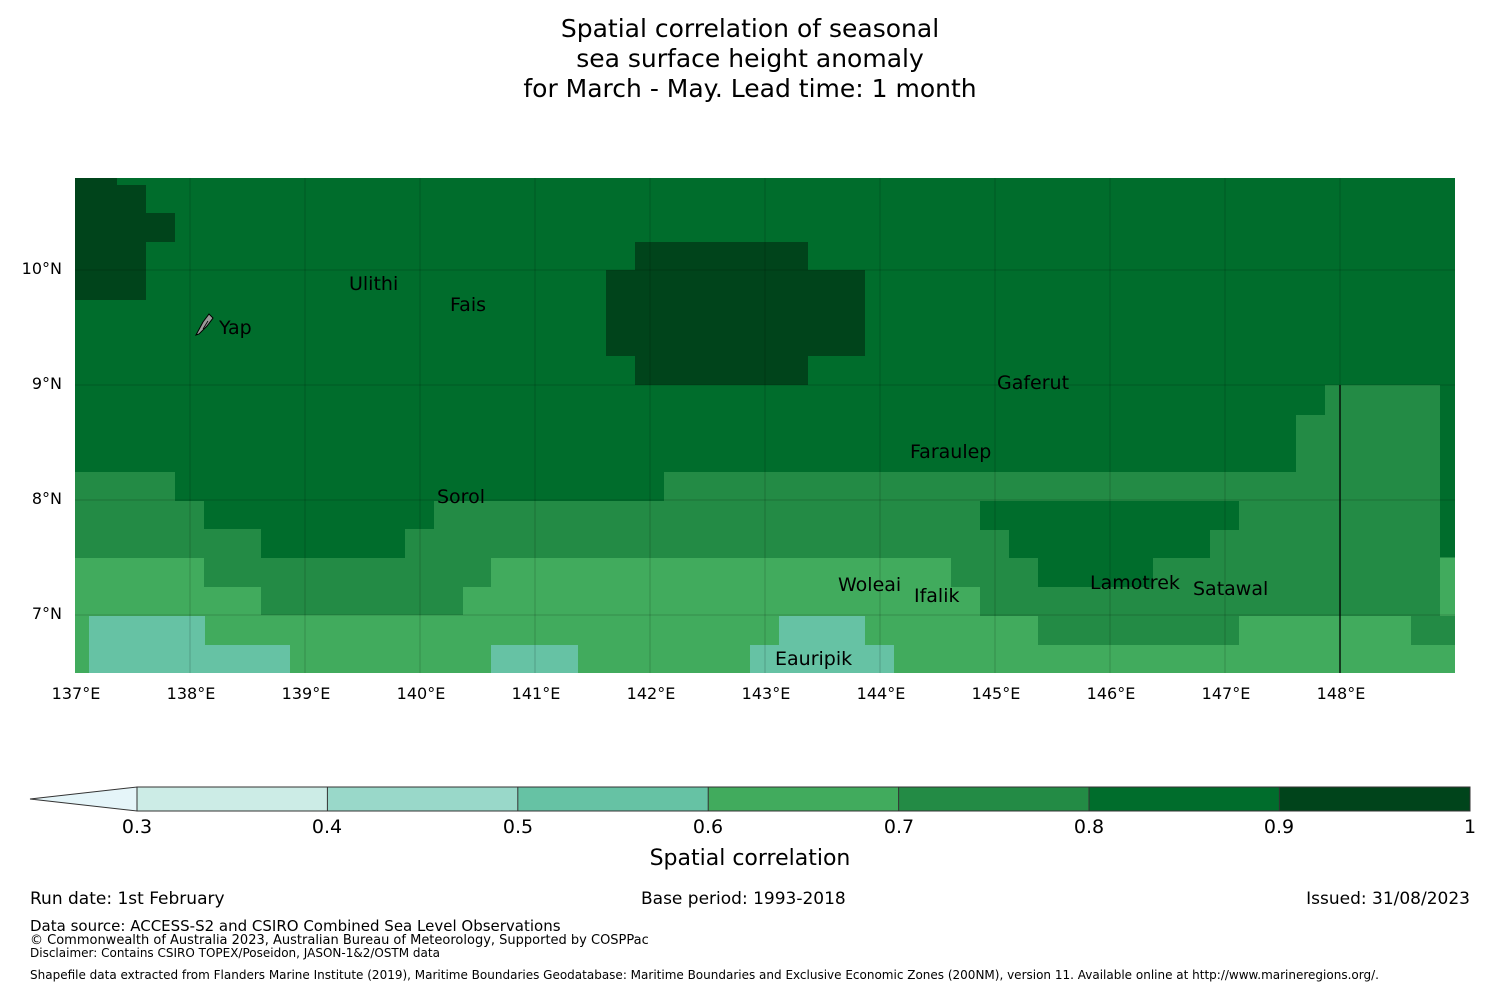 The image size is (1500, 990). I want to click on place-label-gaferut: Gaferut, so click(1033, 383).